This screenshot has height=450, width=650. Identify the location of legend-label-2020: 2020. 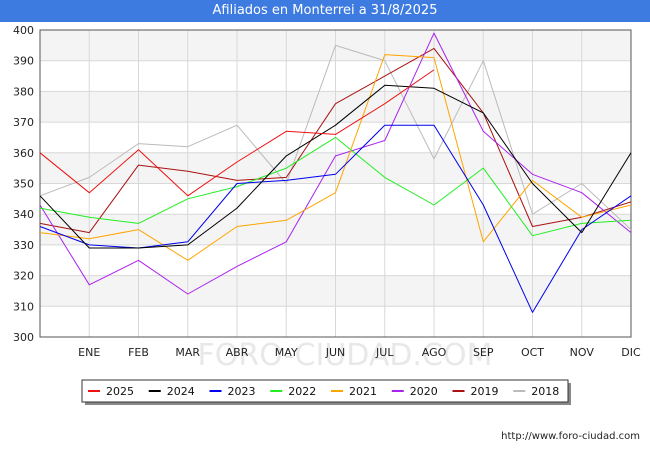
(424, 391).